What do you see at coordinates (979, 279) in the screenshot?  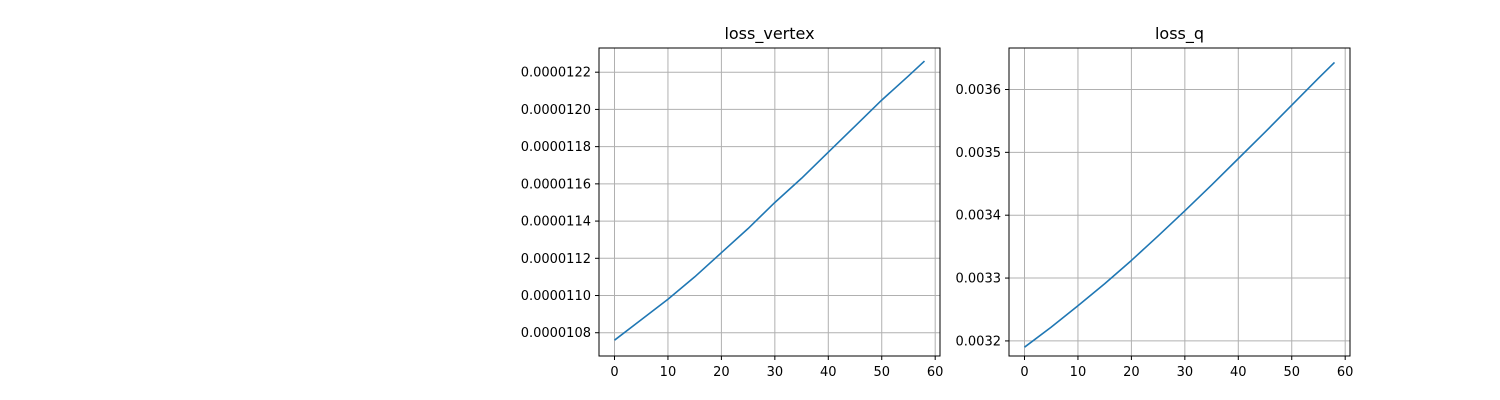 I see `y-tick-label: 0.0033` at bounding box center [979, 279].